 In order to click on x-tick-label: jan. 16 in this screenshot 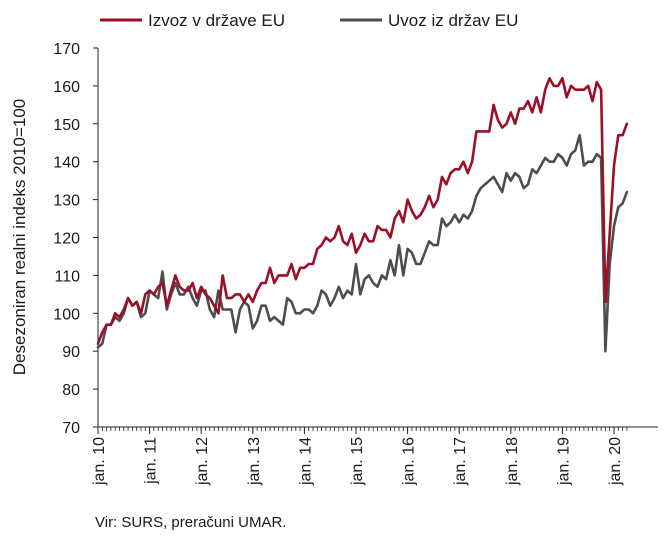, I will do `click(409, 461)`.